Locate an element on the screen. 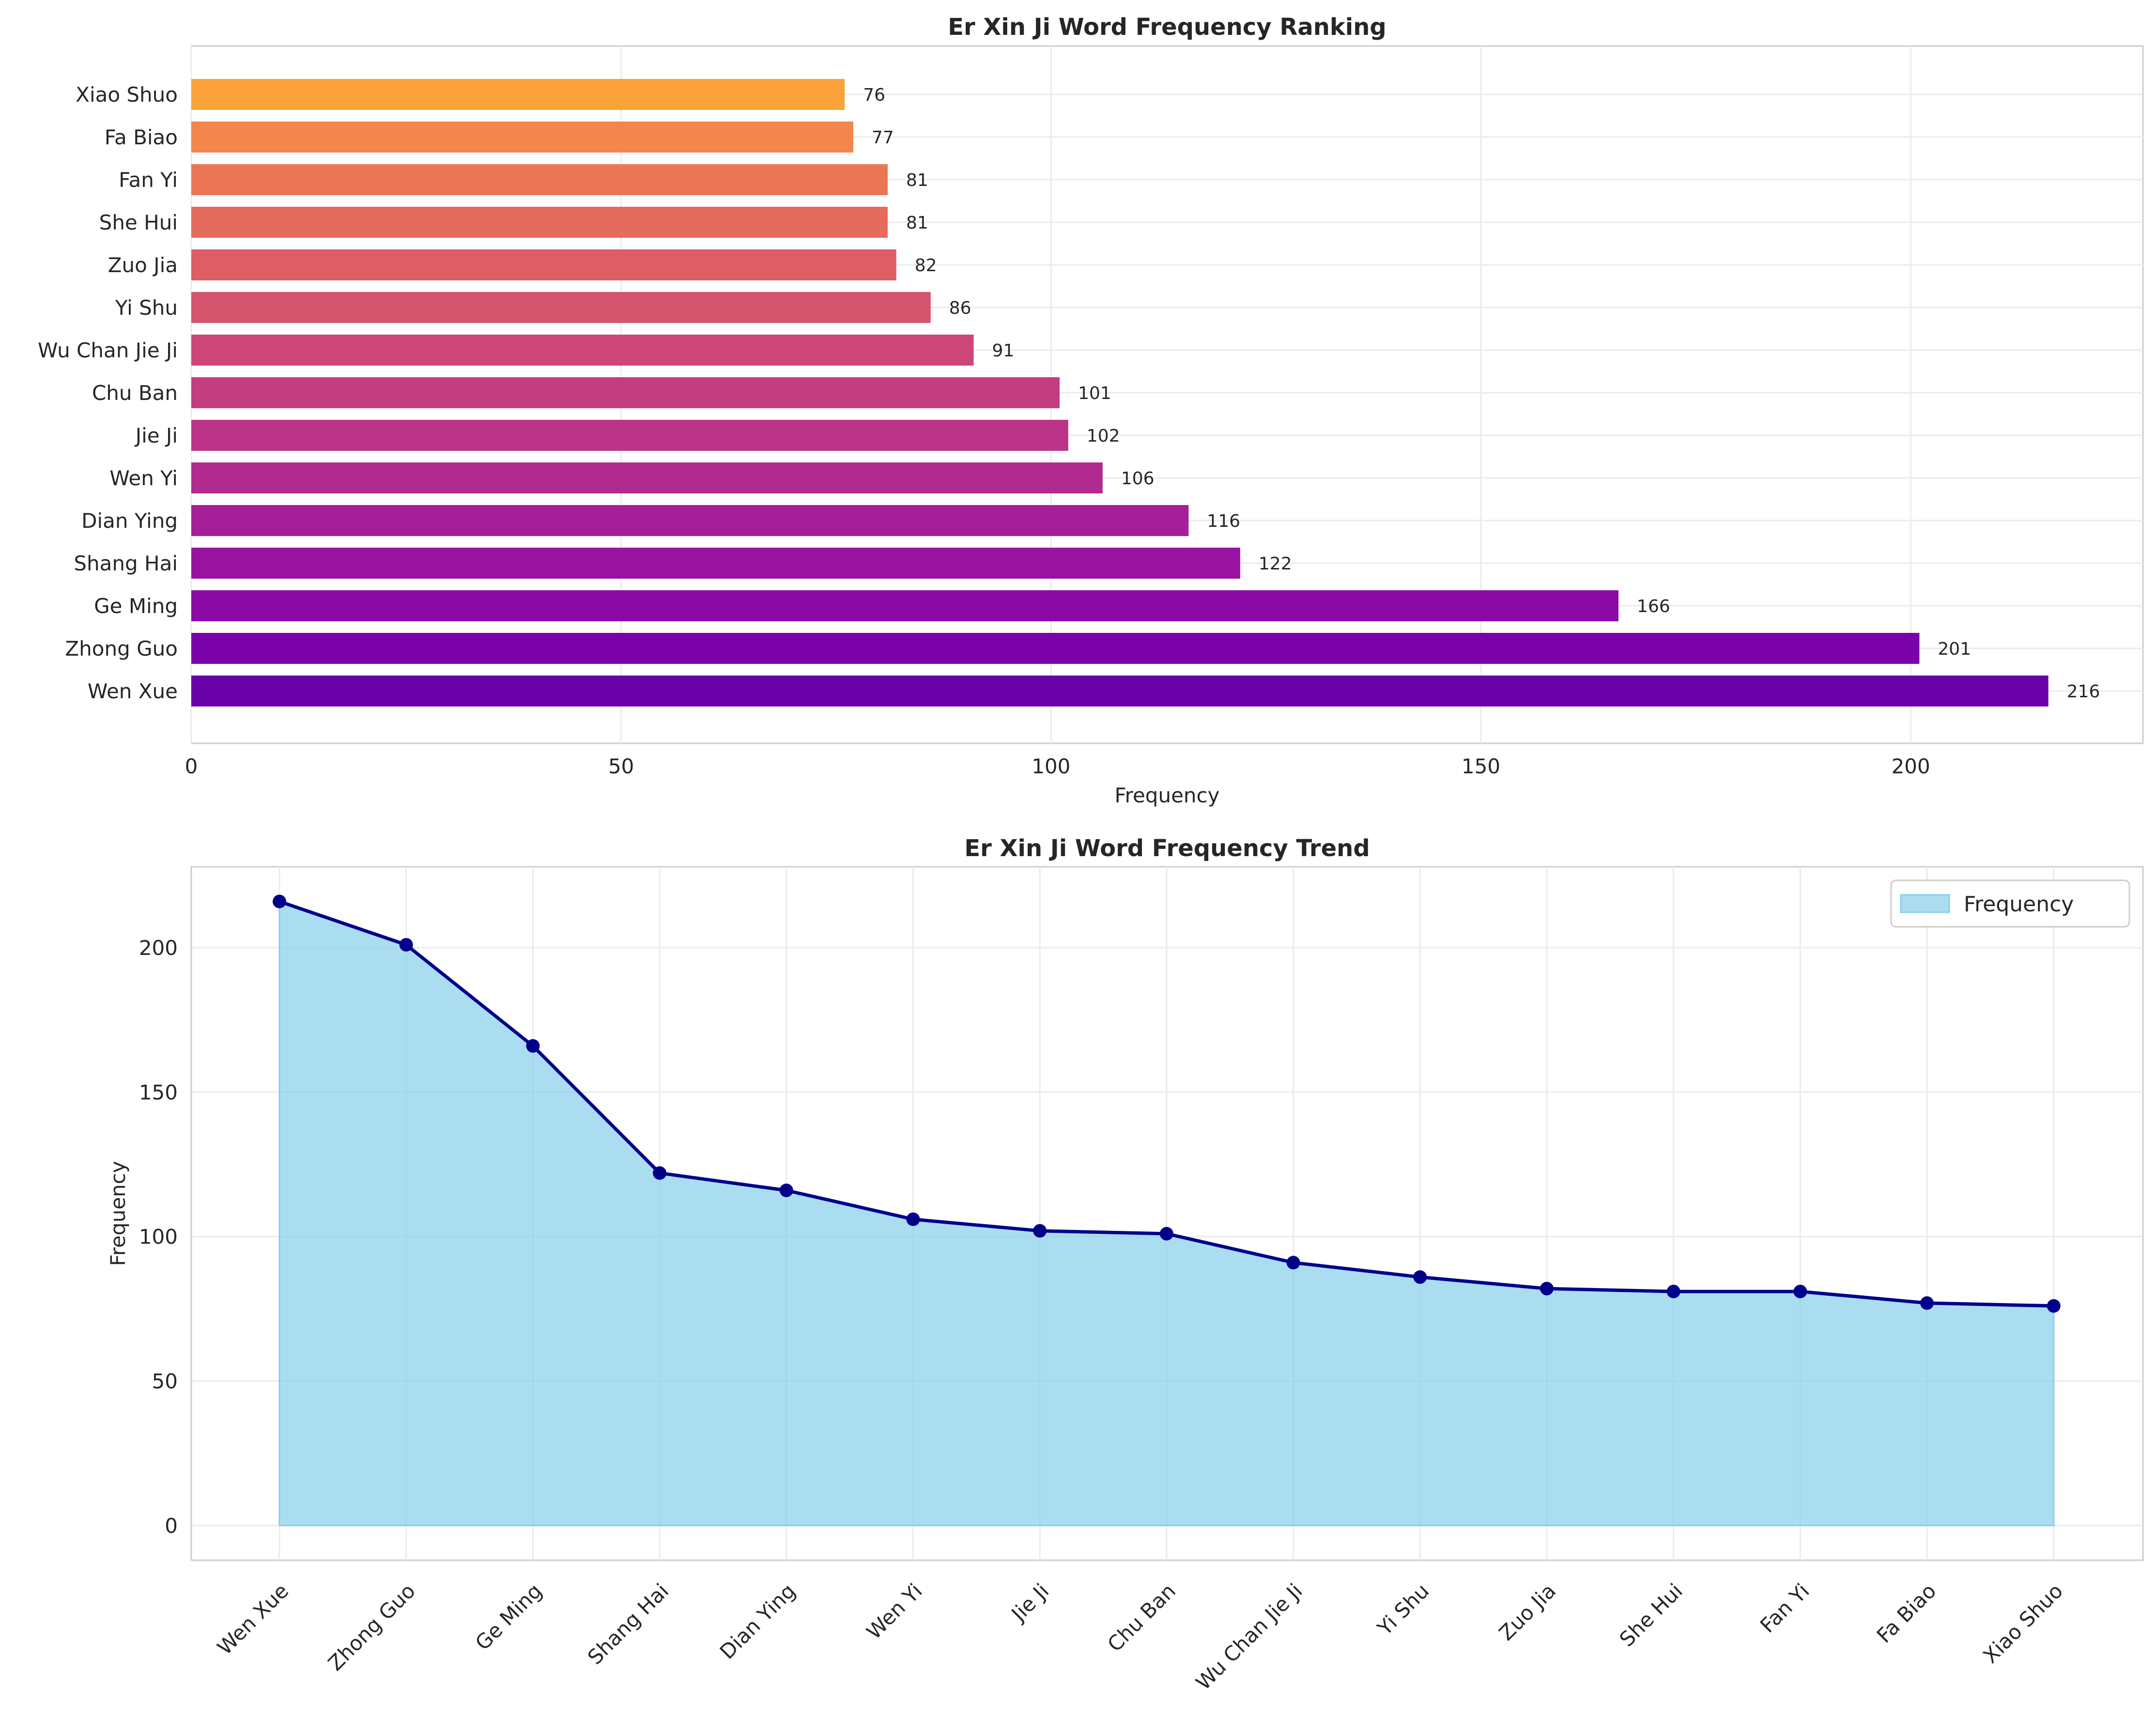 Image resolution: width=2156 pixels, height=1720 pixels. ranking-value-label: 116 is located at coordinates (1223, 521).